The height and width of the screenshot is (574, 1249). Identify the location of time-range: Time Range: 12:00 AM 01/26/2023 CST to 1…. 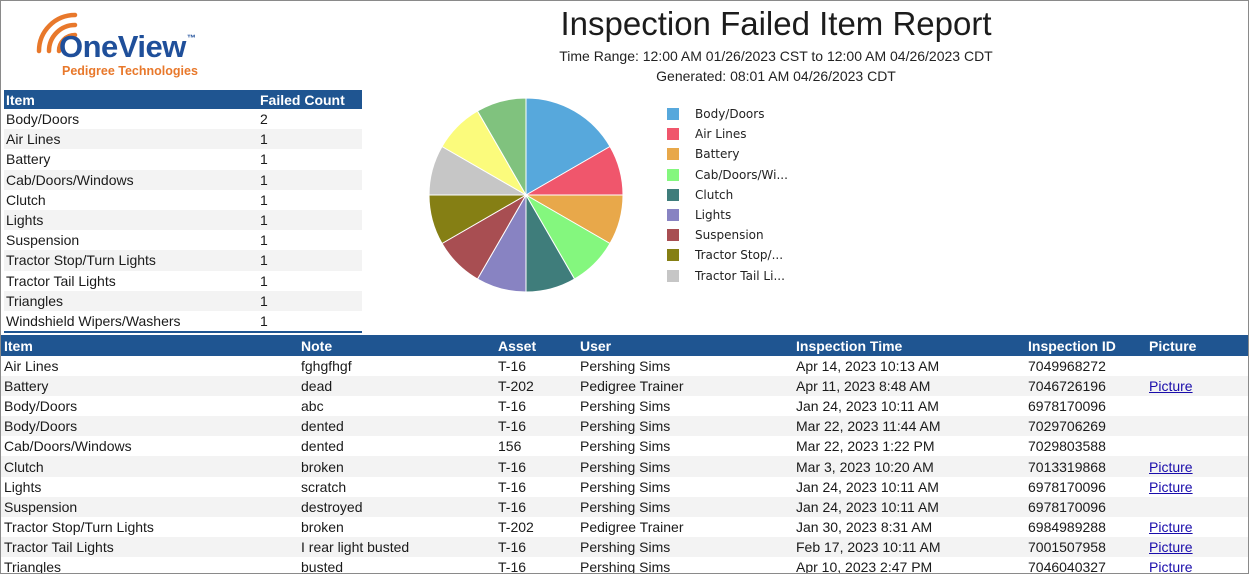
(776, 56).